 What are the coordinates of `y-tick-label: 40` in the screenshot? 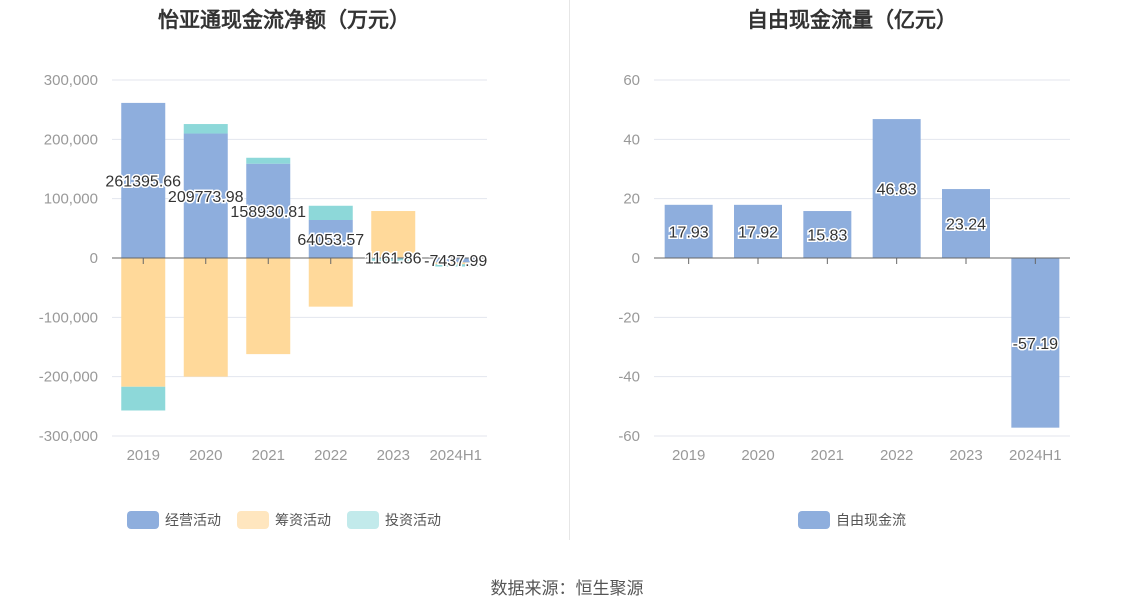 It's located at (631, 139).